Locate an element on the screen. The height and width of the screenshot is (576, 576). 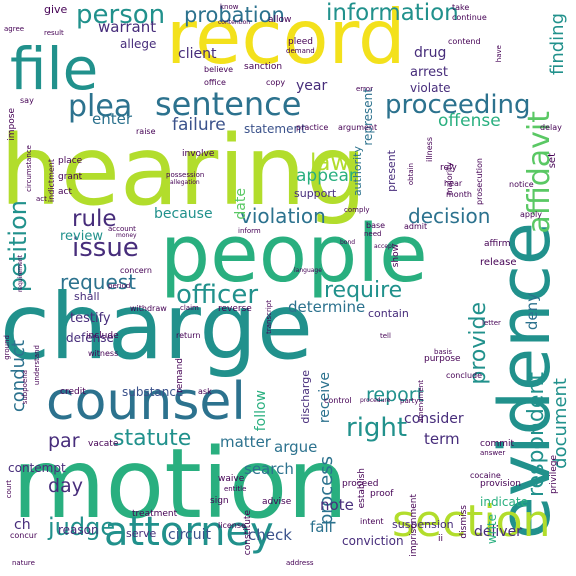
cloud-word-indicate: indicate is located at coordinates (504, 502).